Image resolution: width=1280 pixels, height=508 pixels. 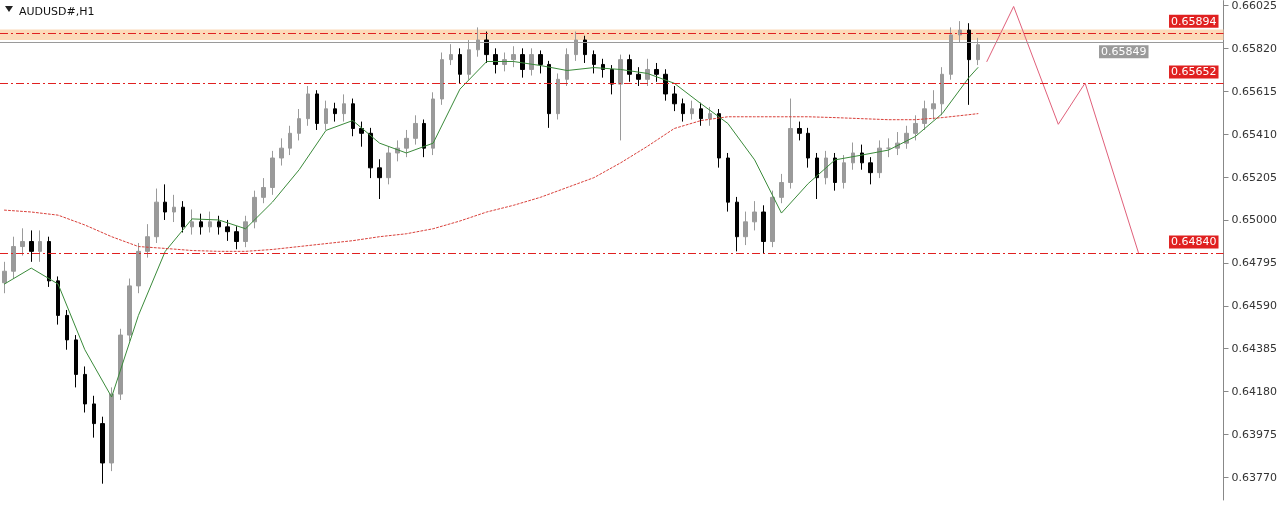 What do you see at coordinates (1254, 392) in the screenshot?
I see `y-tick-label: 0.64180` at bounding box center [1254, 392].